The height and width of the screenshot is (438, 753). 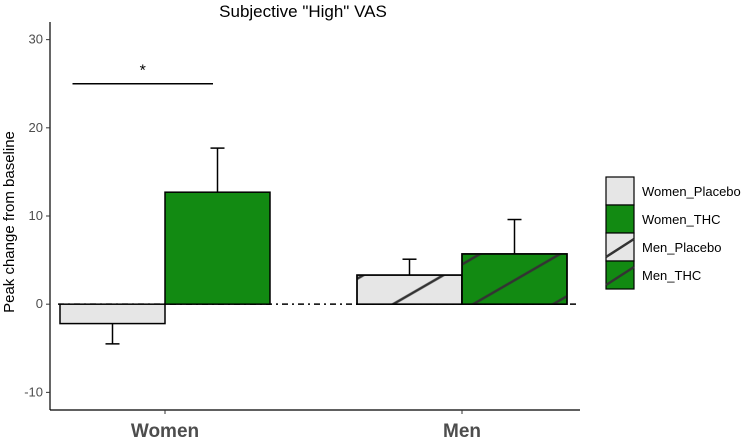 What do you see at coordinates (409, 289) in the screenshot?
I see `bar-hatch-men-placebo` at bounding box center [409, 289].